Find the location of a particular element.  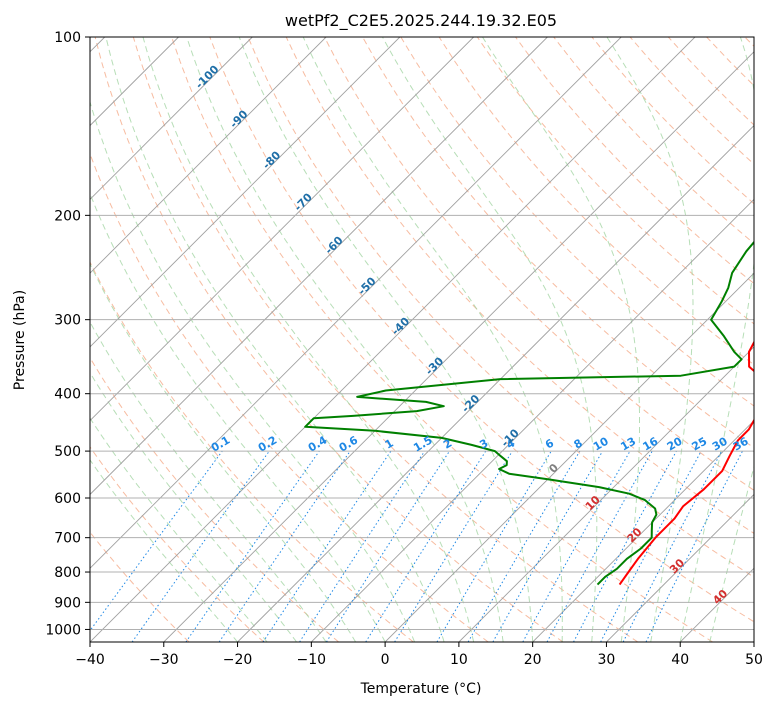

chart-title: wetPf2_C2E5.2025.244.19.32.E05 is located at coordinates (421, 21).